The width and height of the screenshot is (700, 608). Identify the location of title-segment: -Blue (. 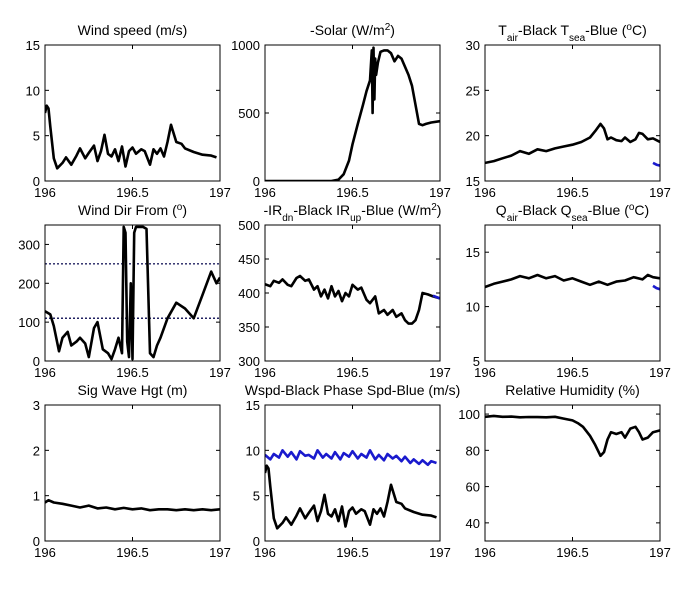
(609, 210).